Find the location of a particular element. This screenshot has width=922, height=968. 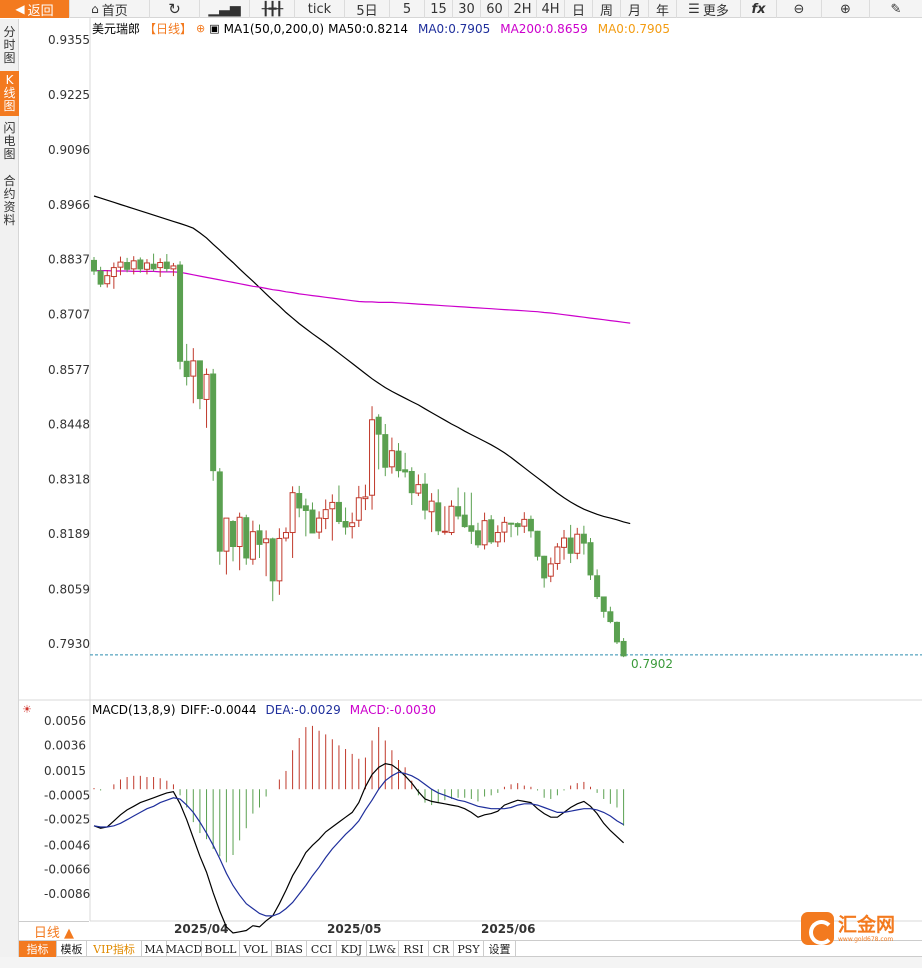

tab-kline: K线图 is located at coordinates (9, 93).